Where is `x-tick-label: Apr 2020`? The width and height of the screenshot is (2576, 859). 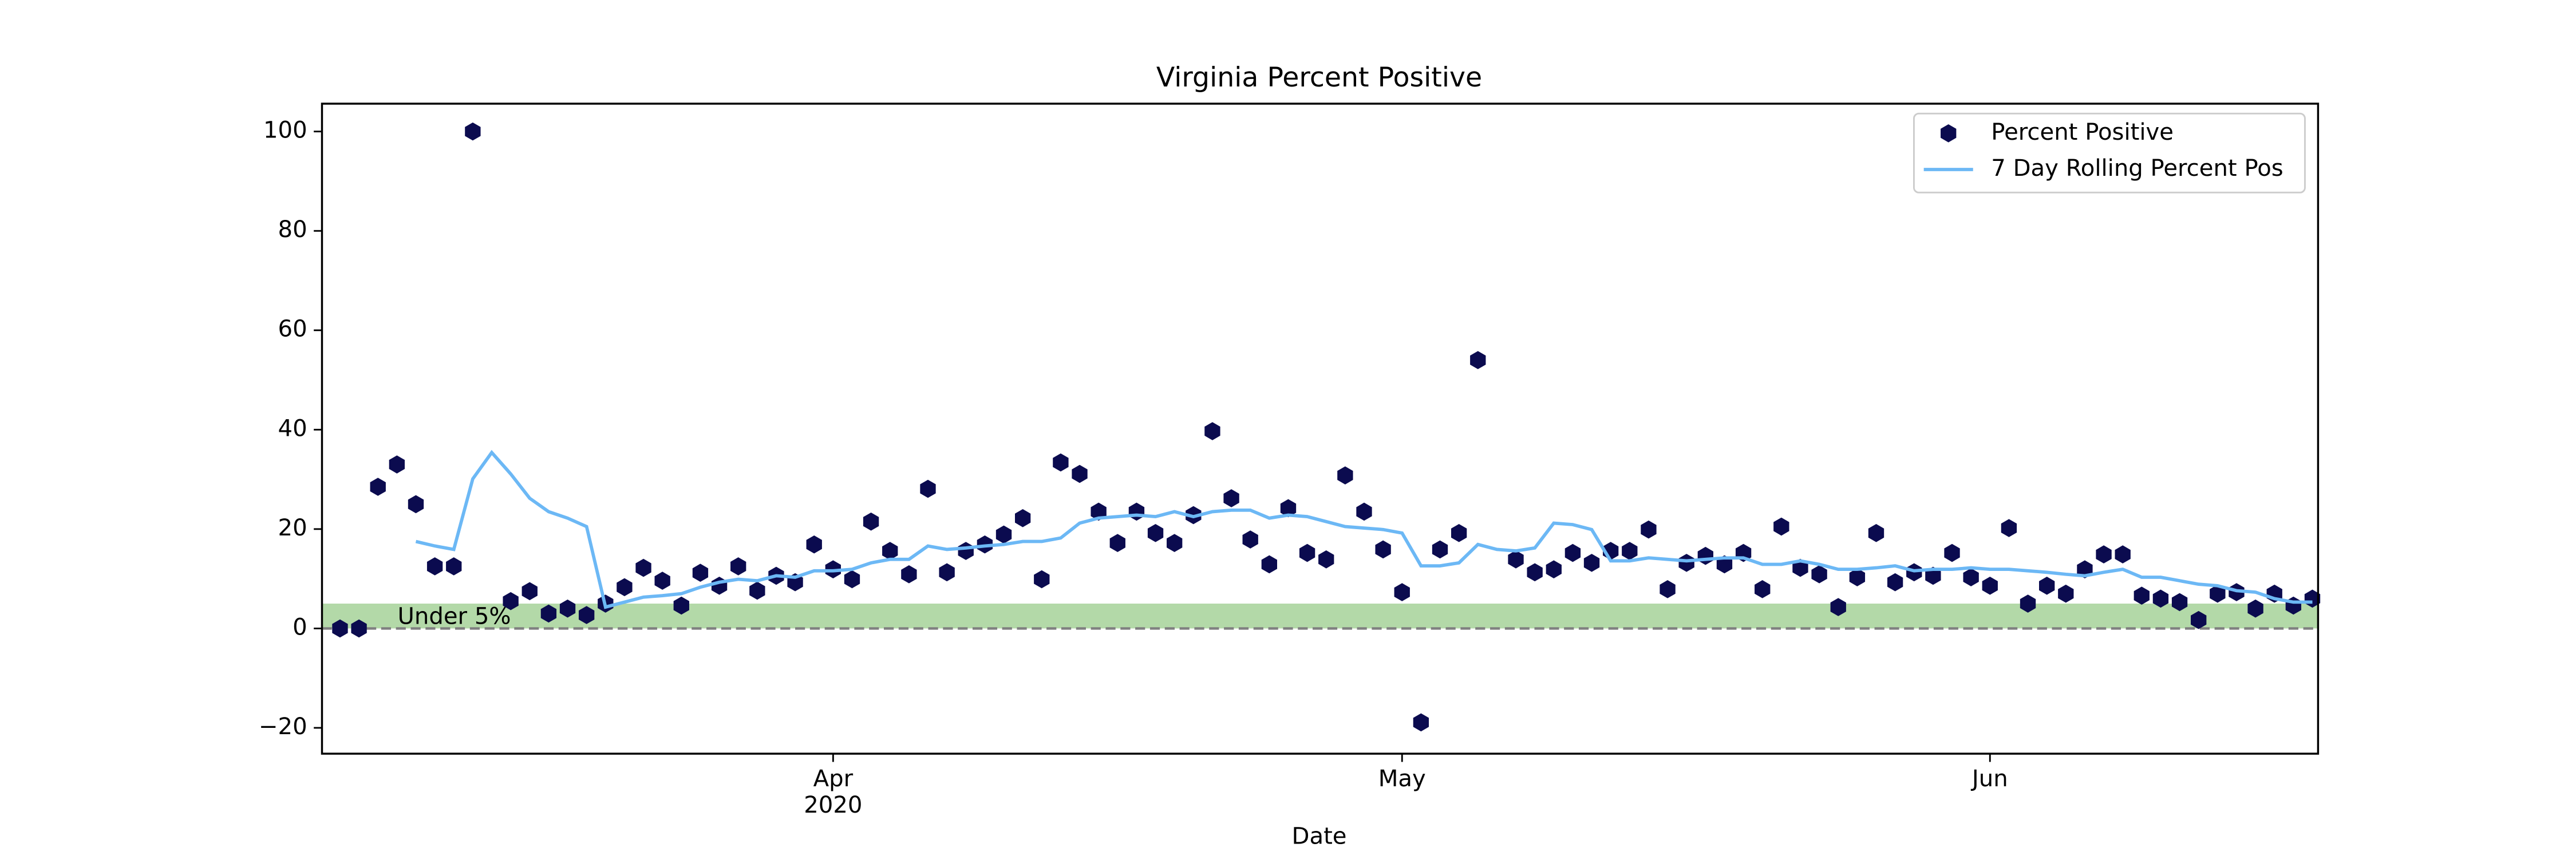 x-tick-label: Apr 2020 is located at coordinates (833, 792).